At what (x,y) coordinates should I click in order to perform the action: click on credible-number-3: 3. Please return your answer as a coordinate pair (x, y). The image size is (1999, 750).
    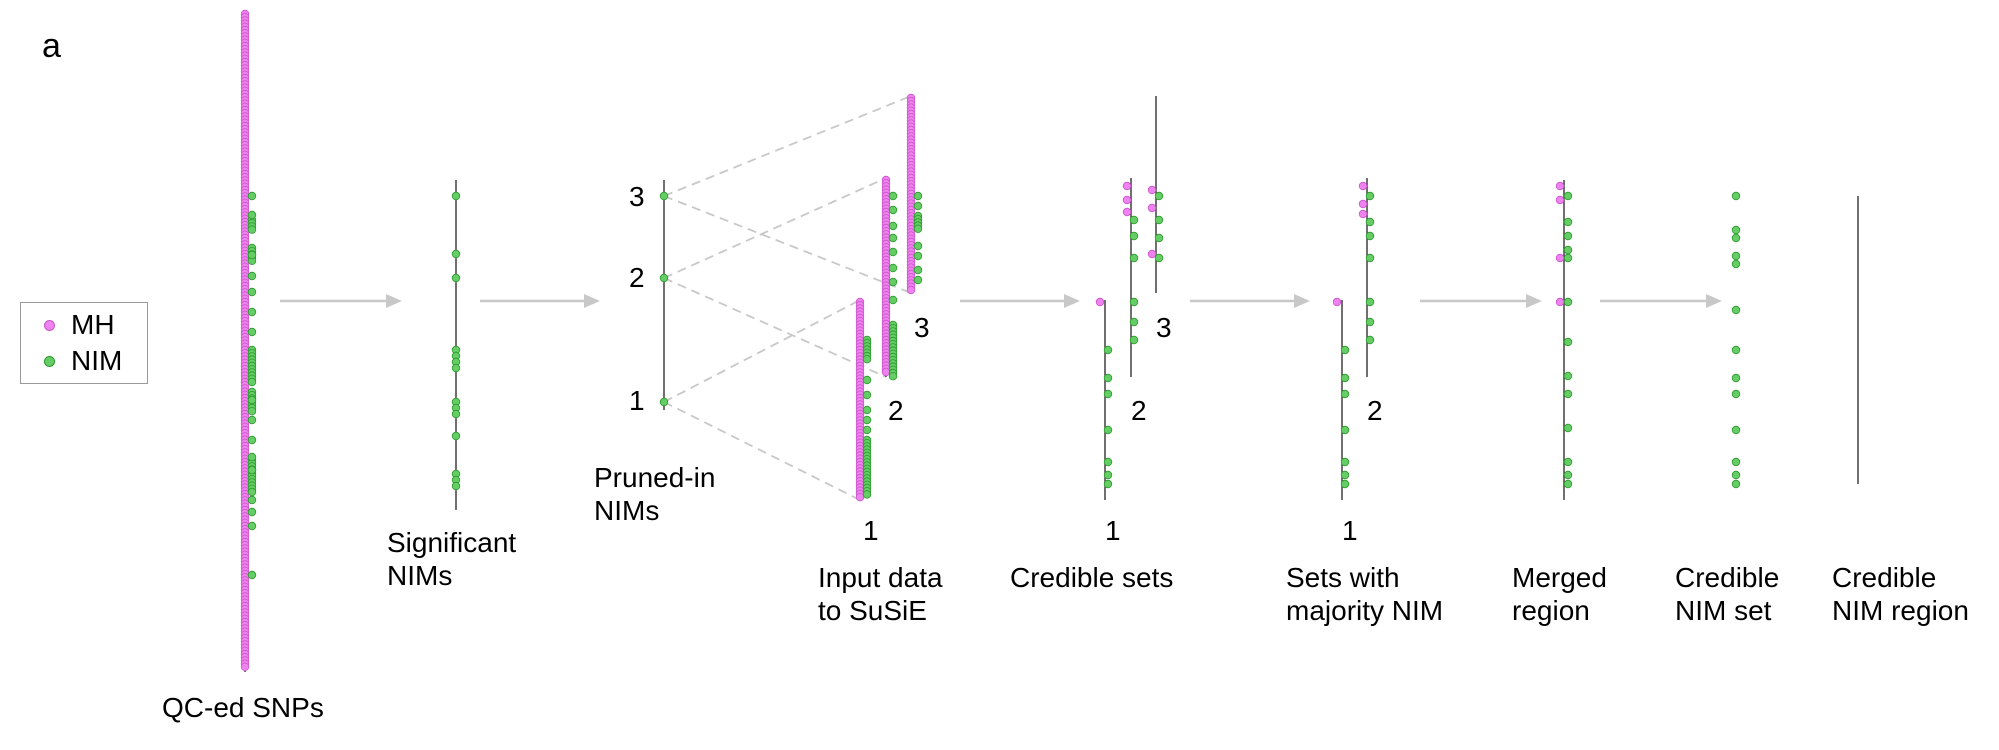
    Looking at the image, I should click on (1164, 327).